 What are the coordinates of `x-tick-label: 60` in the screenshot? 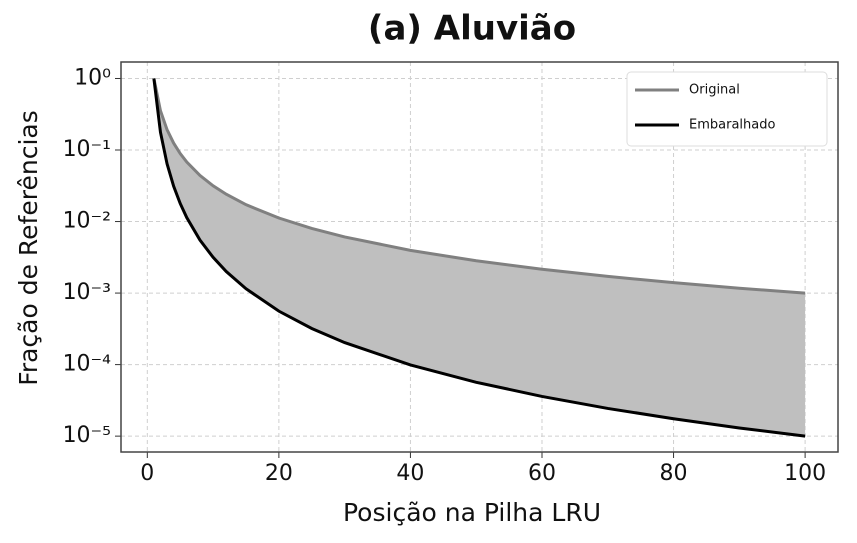 It's located at (542, 473).